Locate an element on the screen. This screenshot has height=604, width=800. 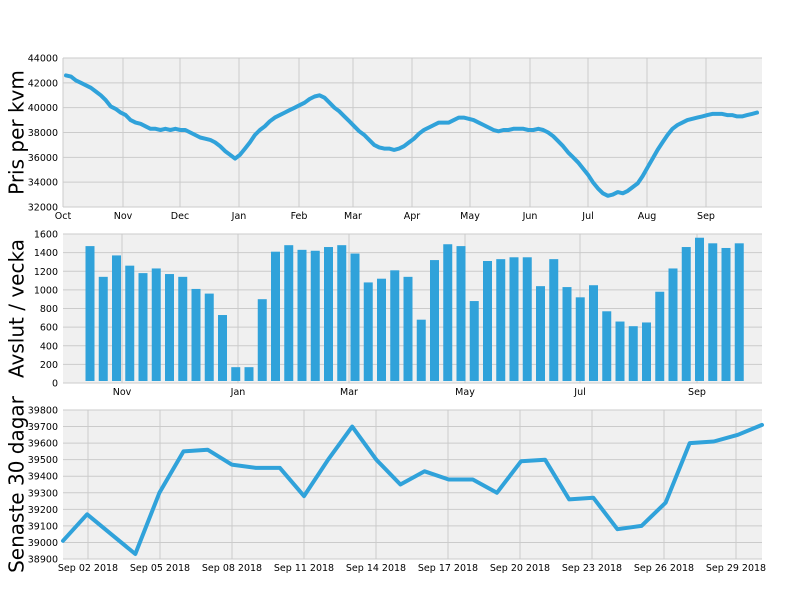
y-tick-label: 39700 is located at coordinates (43, 427).